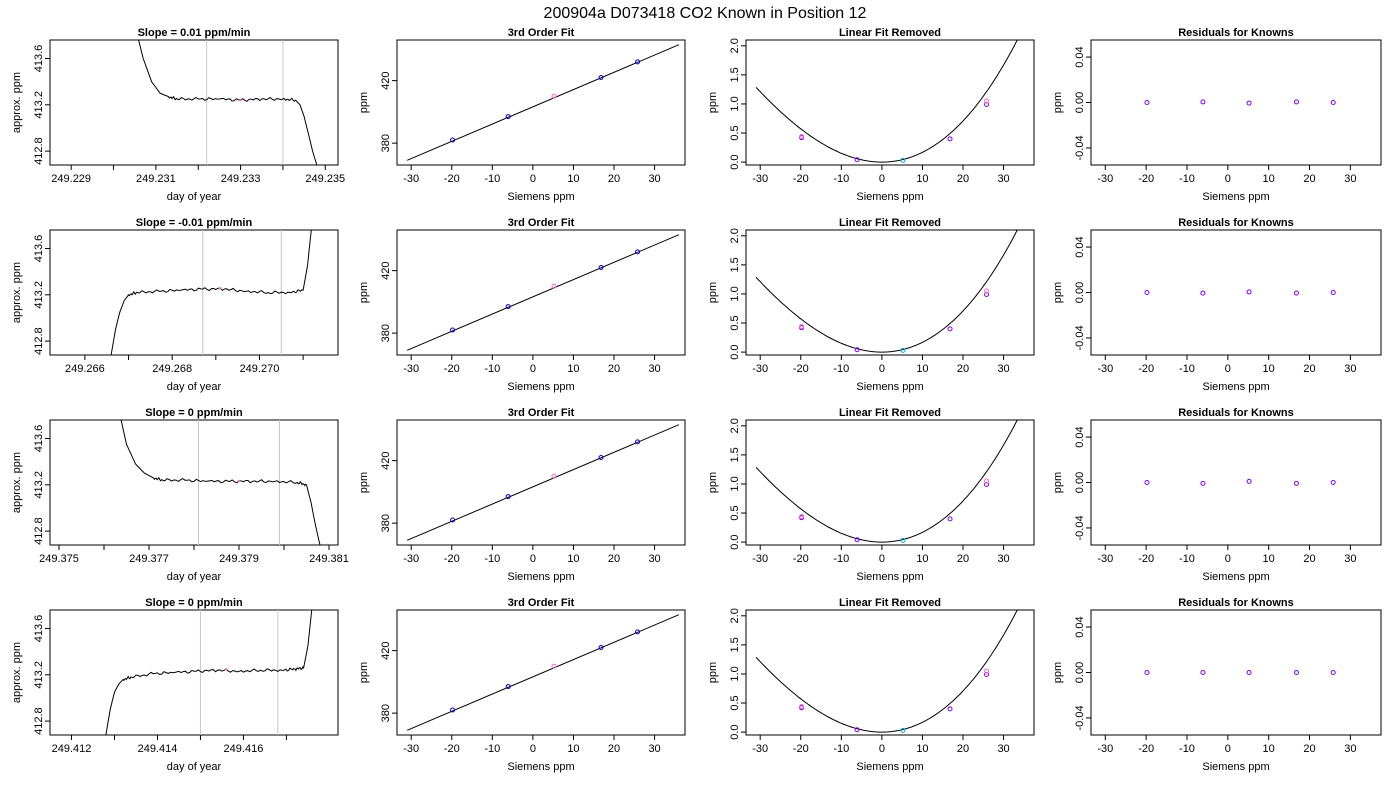 This screenshot has width=1400, height=800. I want to click on panel-title: Residuals for Knowns, so click(1236, 223).